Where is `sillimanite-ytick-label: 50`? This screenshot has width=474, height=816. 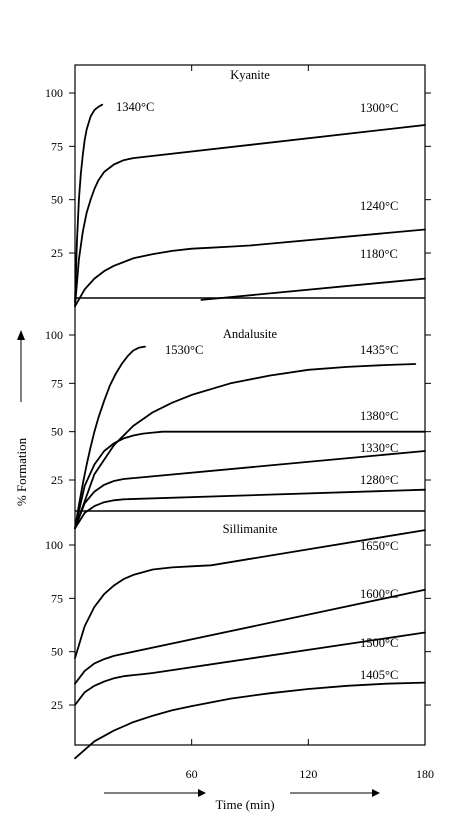
sillimanite-ytick-label: 50 is located at coordinates (57, 652).